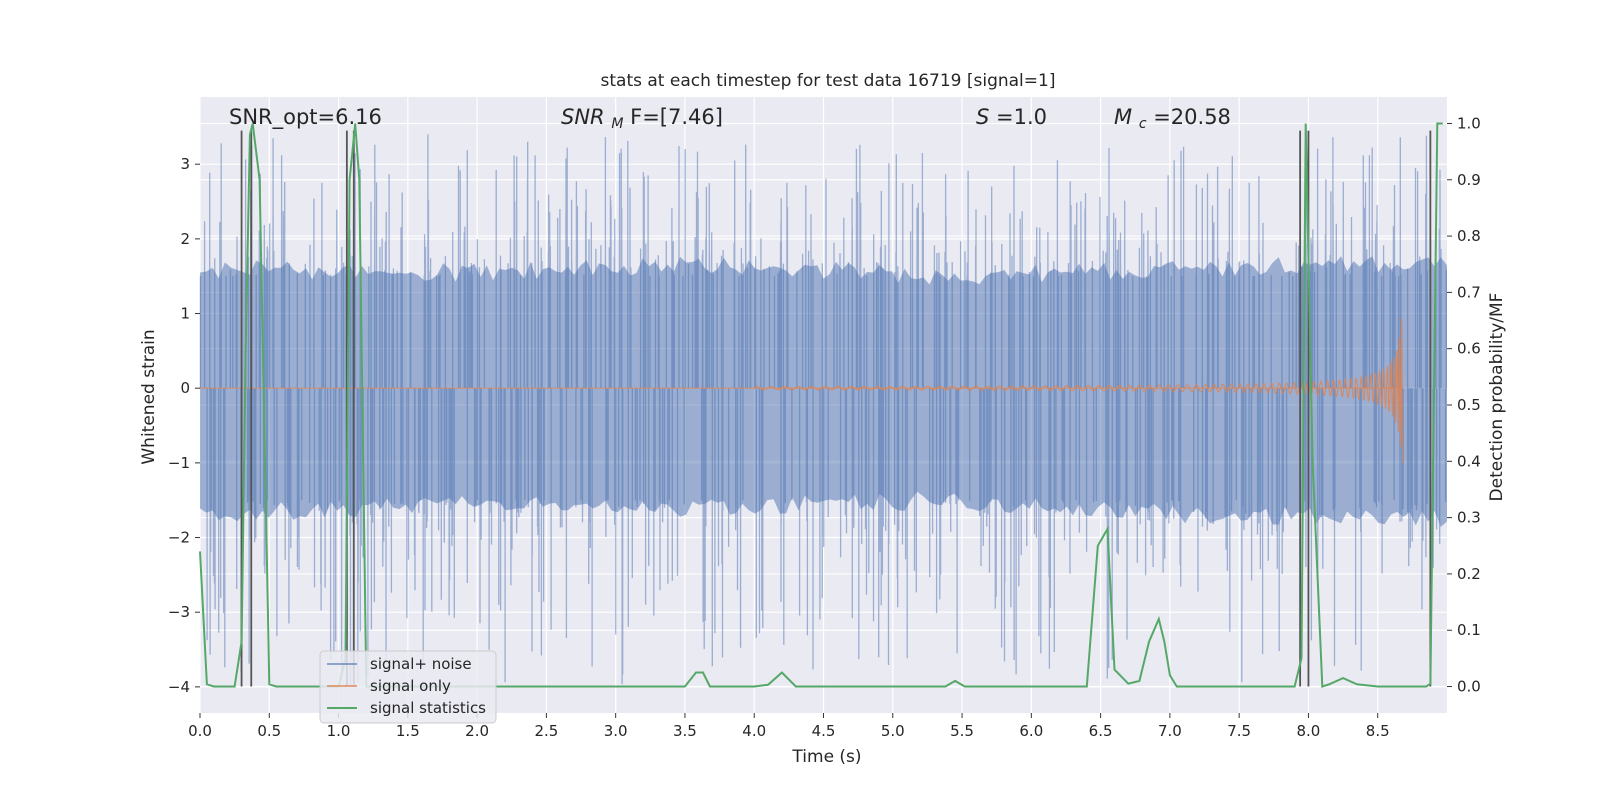  Describe the element at coordinates (477, 731) in the screenshot. I see `x-tick-label: 2.0` at that location.